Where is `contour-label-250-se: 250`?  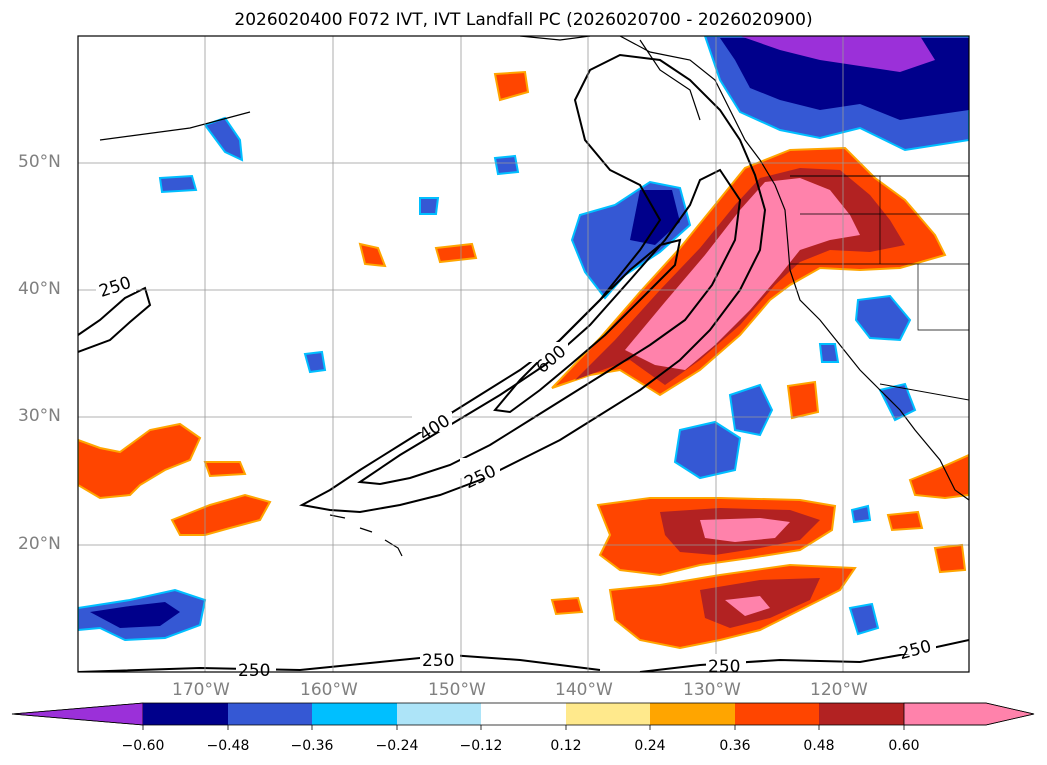
contour-label-250-se: 250 is located at coordinates (724, 667).